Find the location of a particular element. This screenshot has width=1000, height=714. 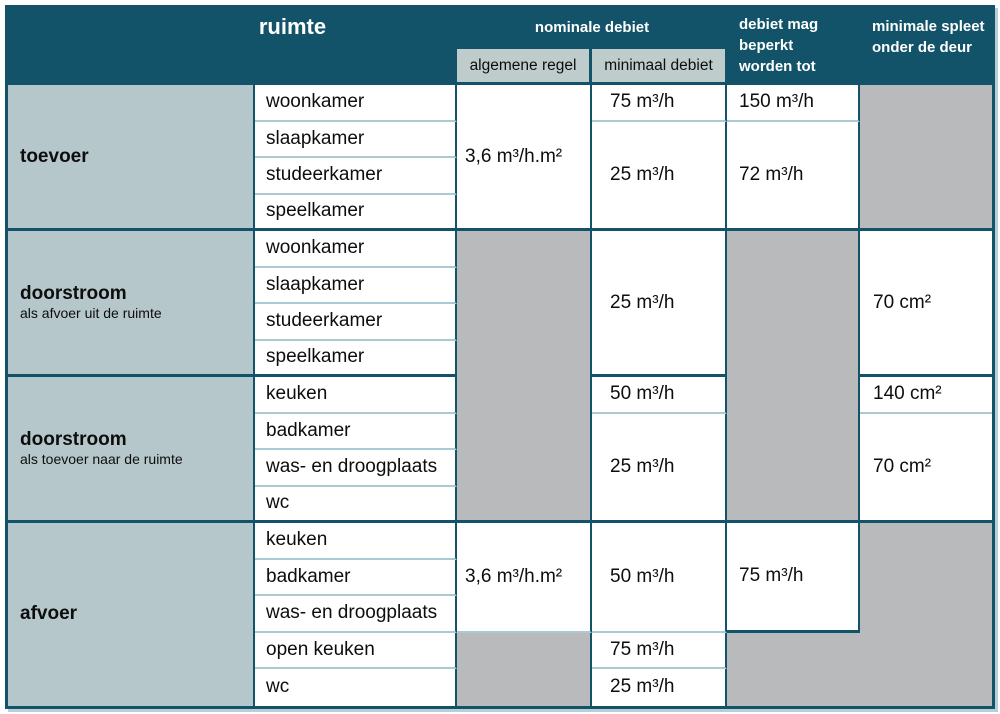

group-sublabel-text: als afvoer uit de ruimte is located at coordinates (91, 313).